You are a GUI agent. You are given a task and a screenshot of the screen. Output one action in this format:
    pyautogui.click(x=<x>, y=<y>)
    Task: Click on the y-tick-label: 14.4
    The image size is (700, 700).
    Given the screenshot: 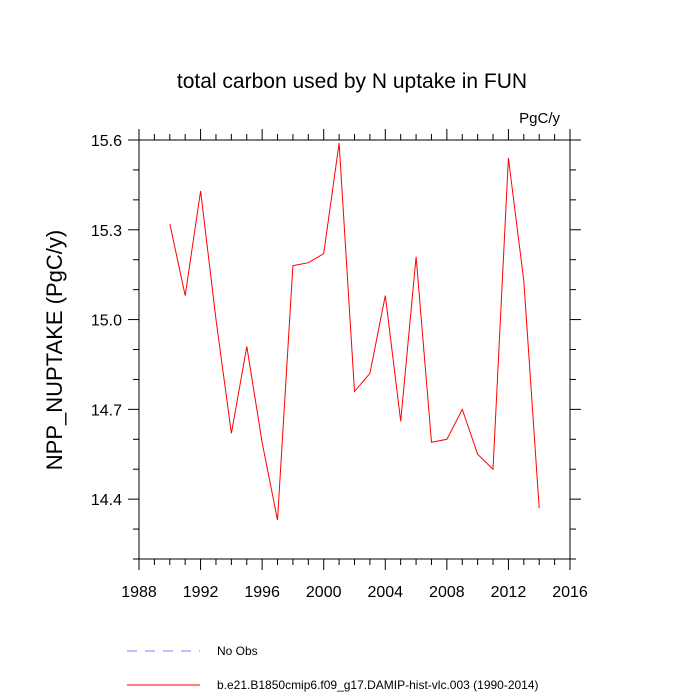 What is the action you would take?
    pyautogui.click(x=106, y=500)
    